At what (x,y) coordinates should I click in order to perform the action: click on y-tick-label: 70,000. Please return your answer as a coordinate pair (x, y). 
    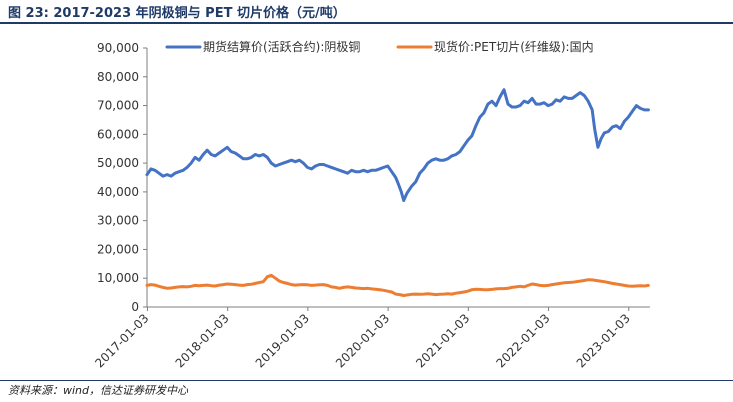
    Looking at the image, I should click on (118, 106).